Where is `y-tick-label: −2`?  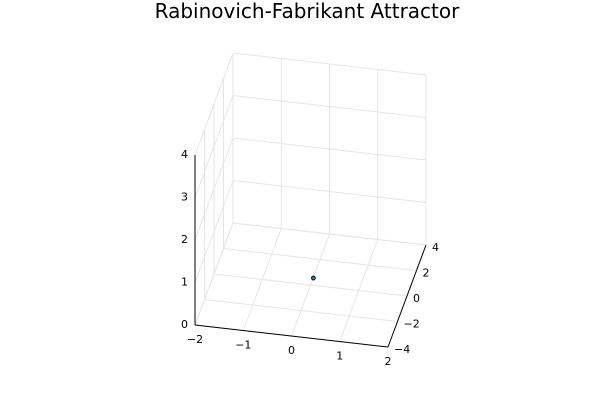
y-tick-label: −2 is located at coordinates (412, 324).